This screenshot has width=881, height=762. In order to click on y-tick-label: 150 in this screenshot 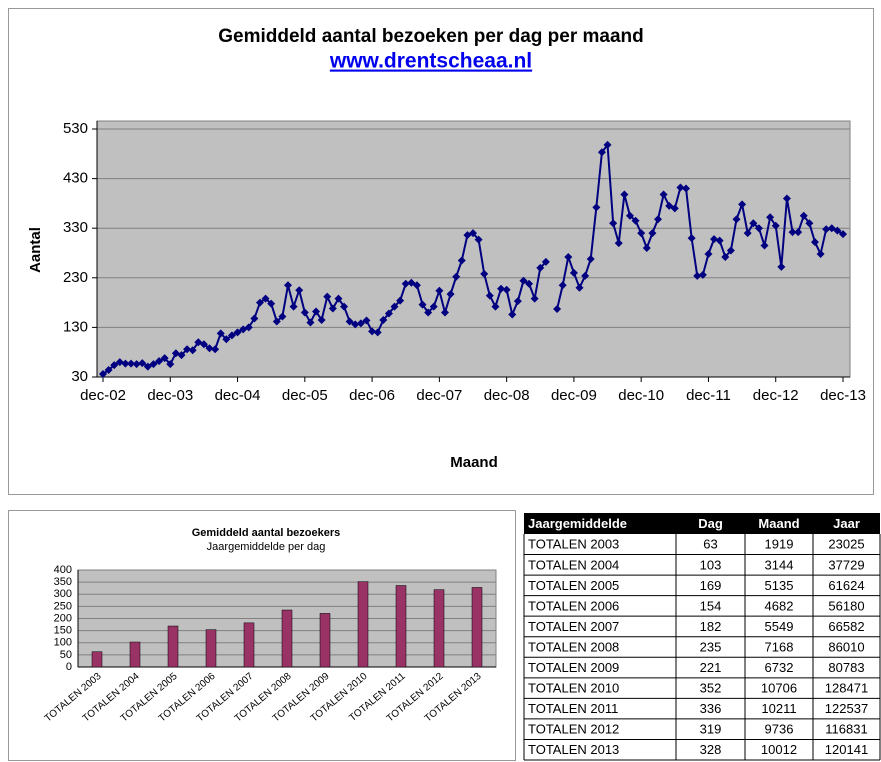, I will do `click(63, 631)`.